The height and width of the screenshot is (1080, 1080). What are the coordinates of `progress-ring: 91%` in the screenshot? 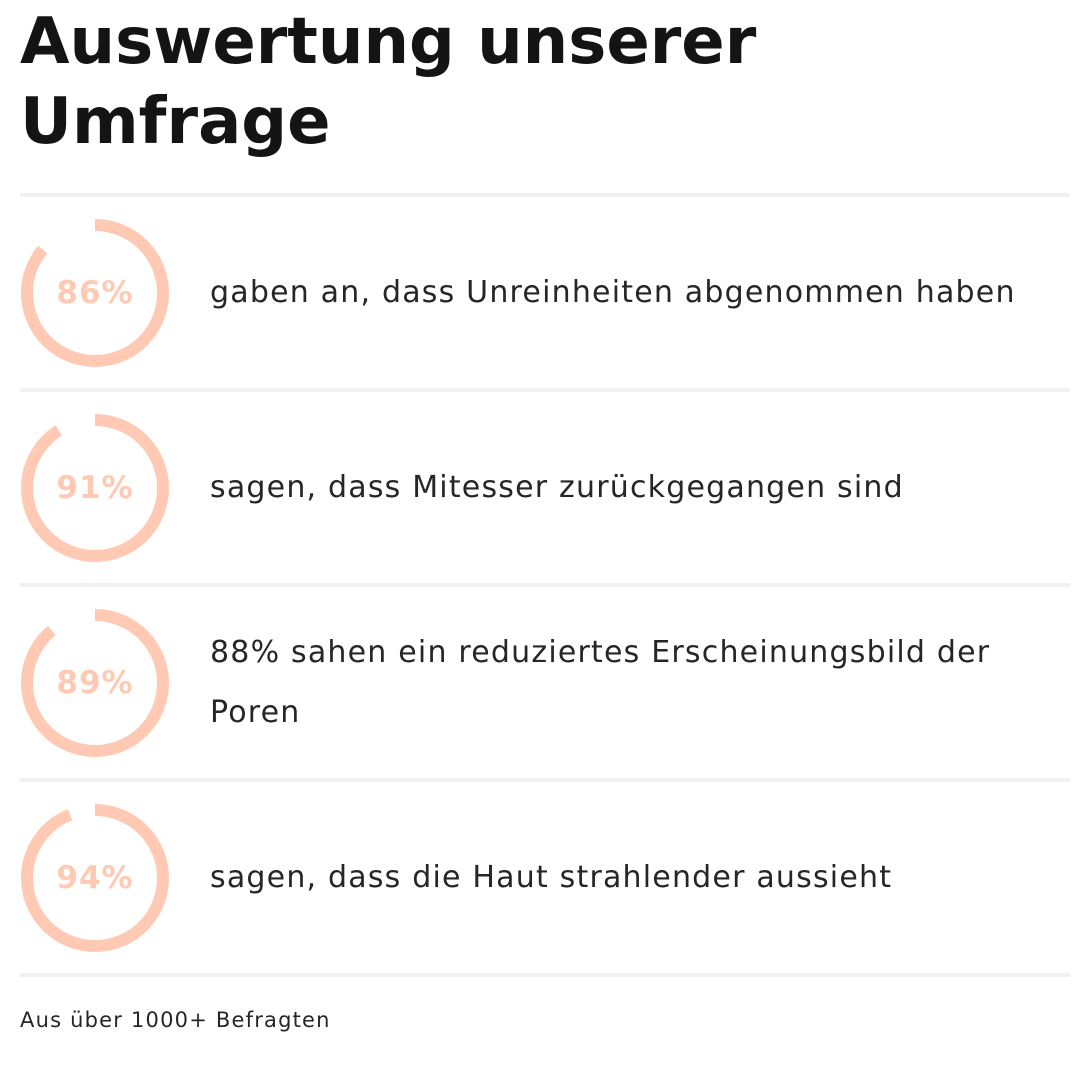 It's located at (95, 488).